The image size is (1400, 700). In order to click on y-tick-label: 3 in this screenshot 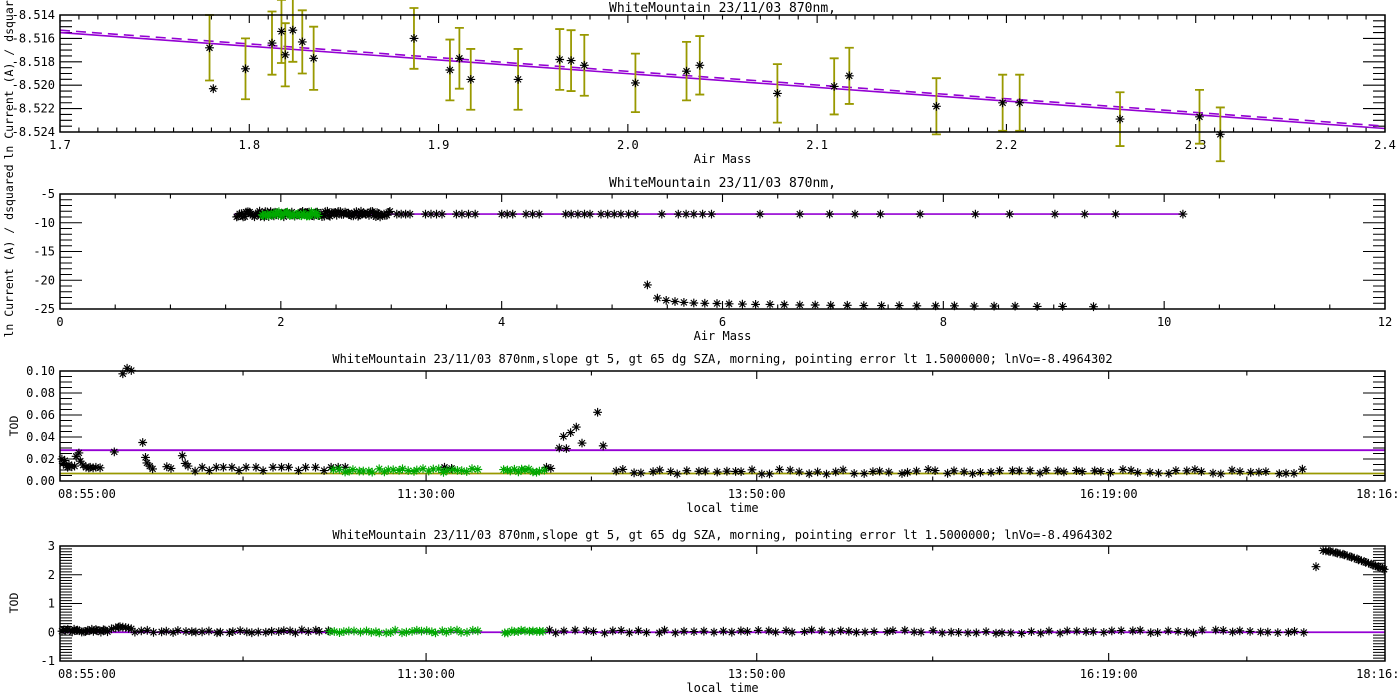, I will do `click(51, 546)`.